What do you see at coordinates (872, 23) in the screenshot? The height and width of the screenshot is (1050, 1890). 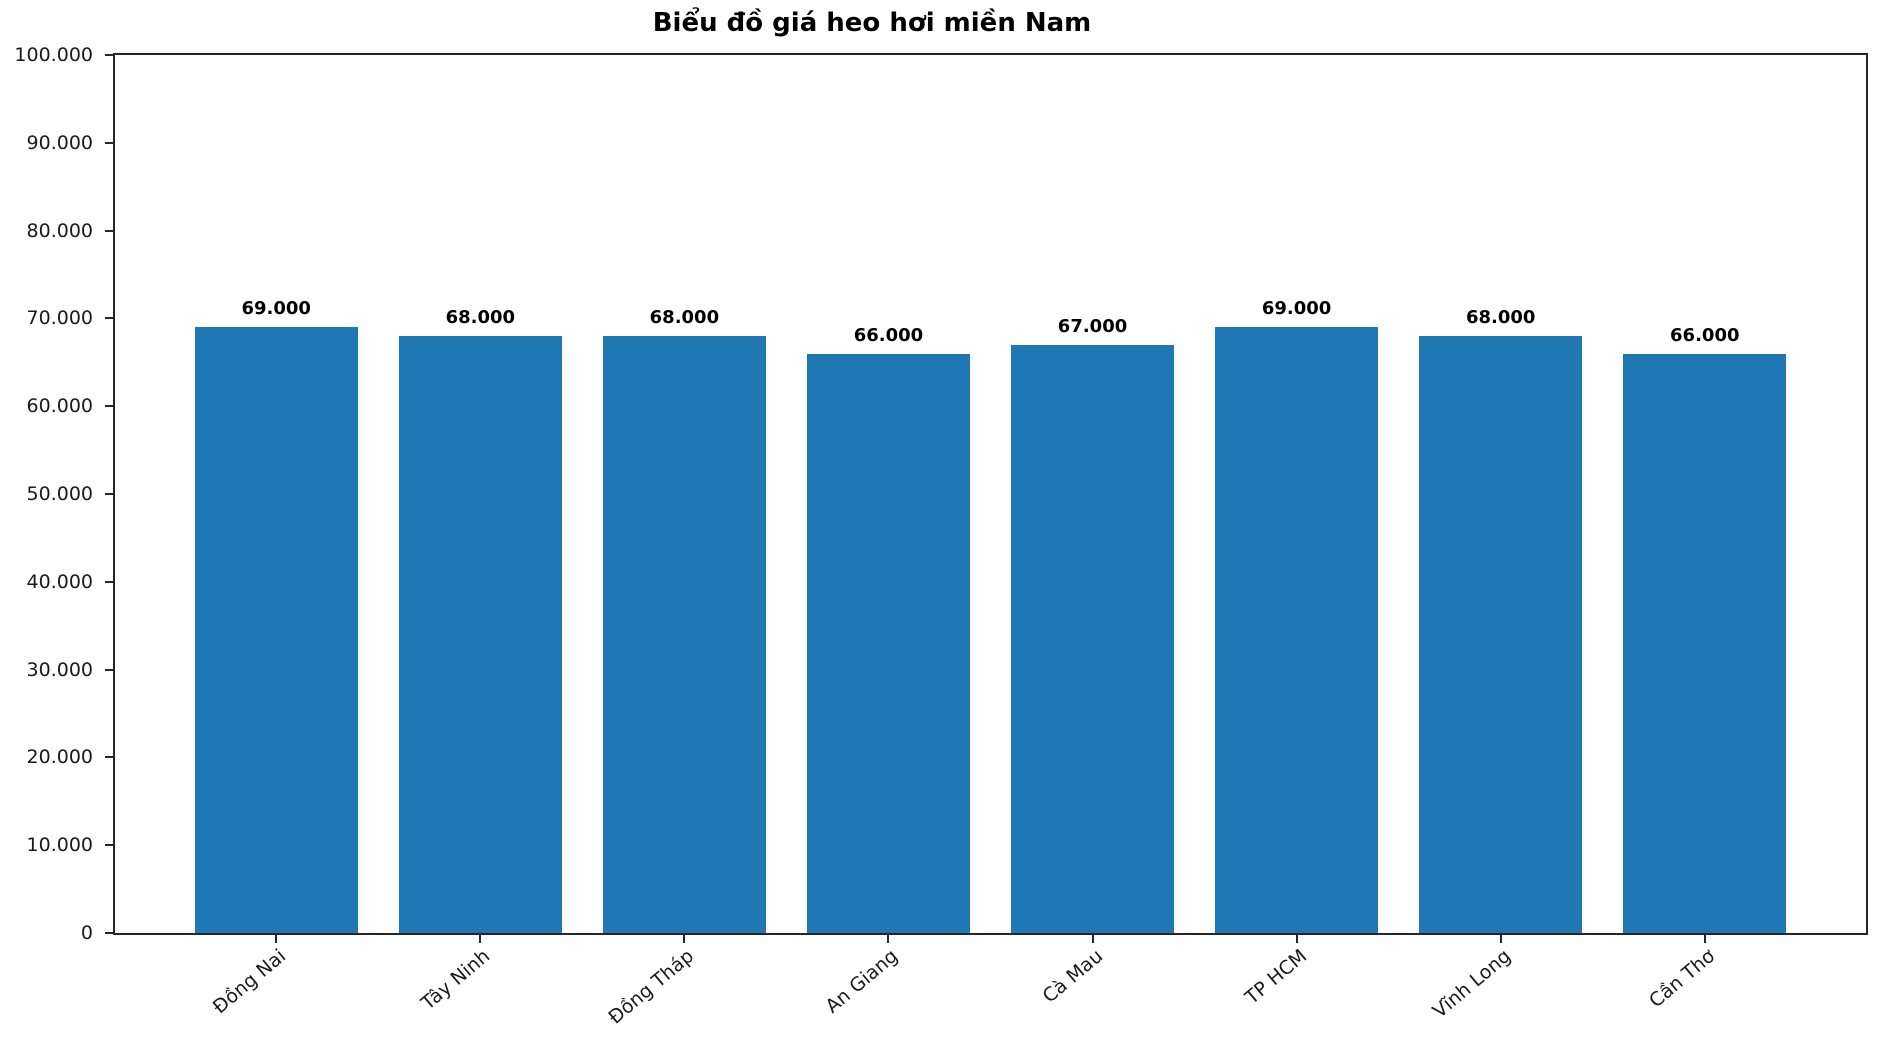 I see `chart-title: Biểu đồ giá heo hơi miền Nam` at bounding box center [872, 23].